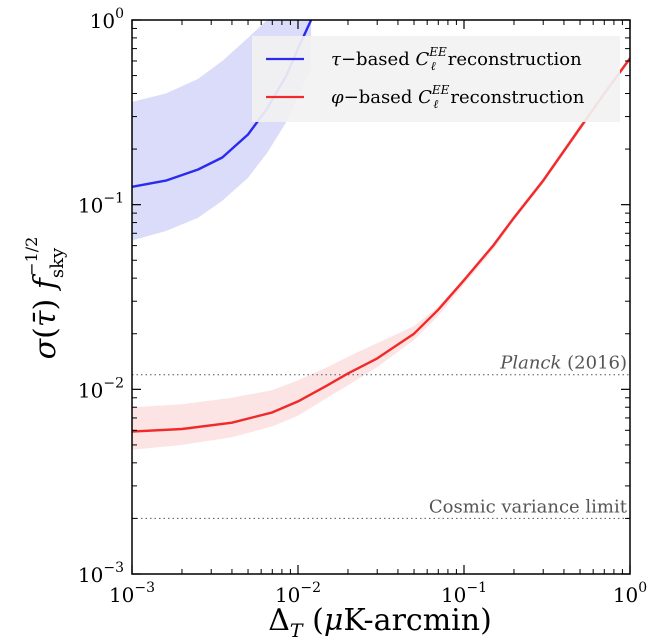 This screenshot has height=641, width=661. Describe the element at coordinates (563, 363) in the screenshot. I see `ref-label-planck: Planck (2016)` at that location.